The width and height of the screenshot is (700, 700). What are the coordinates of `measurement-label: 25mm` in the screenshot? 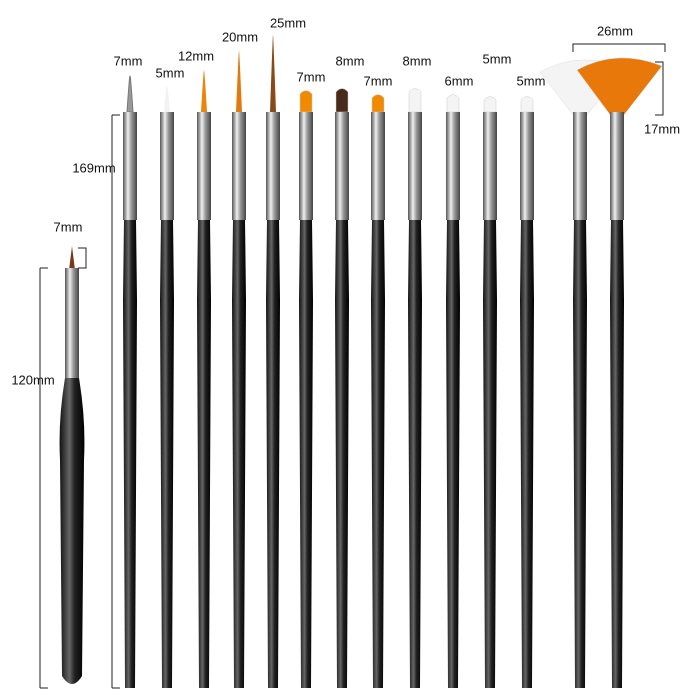 It's located at (288, 22).